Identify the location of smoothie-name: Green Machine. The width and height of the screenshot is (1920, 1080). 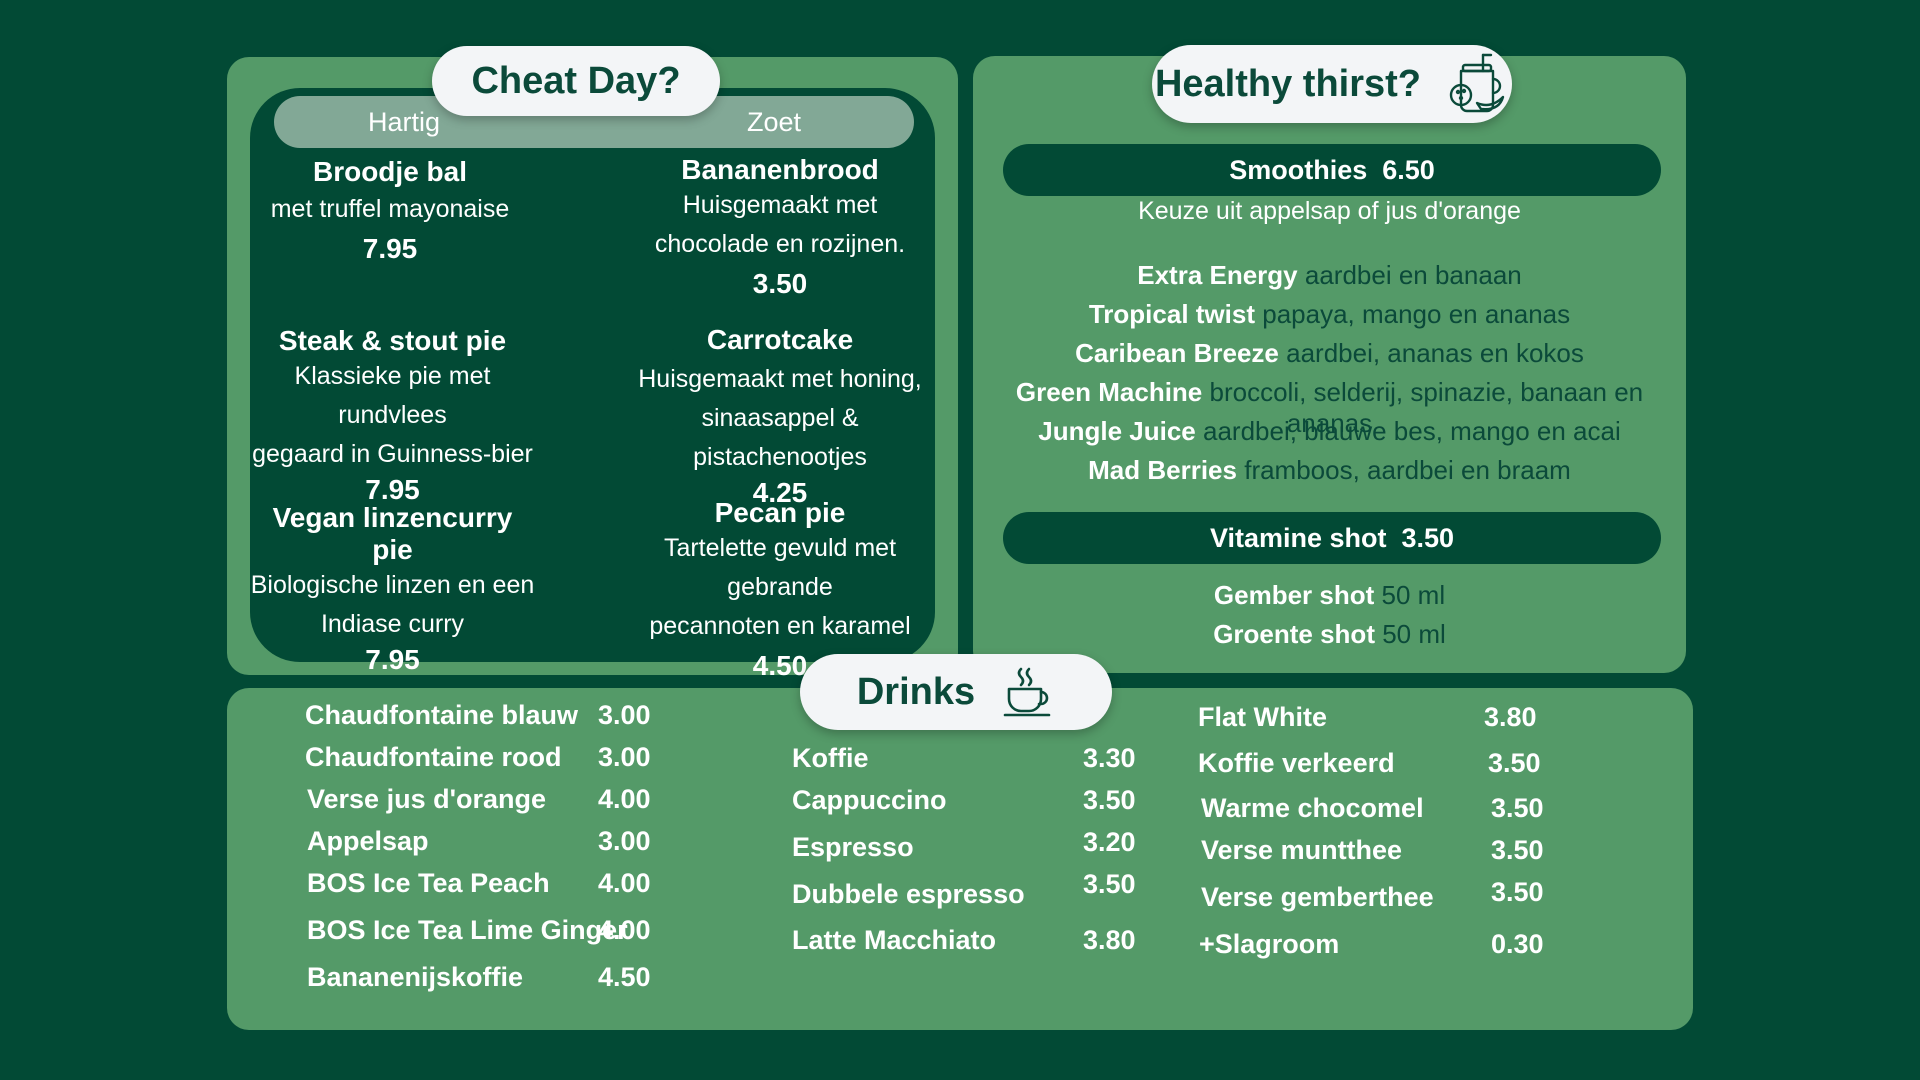
(1109, 392).